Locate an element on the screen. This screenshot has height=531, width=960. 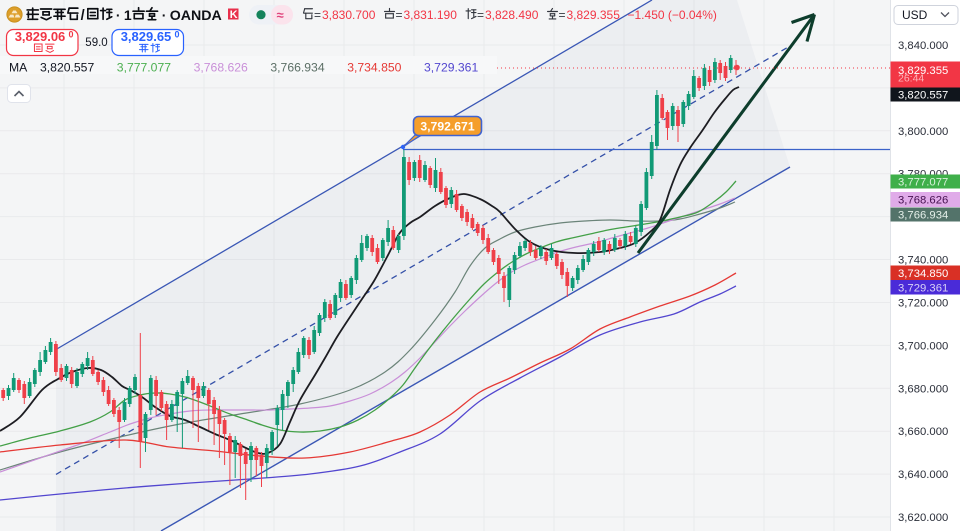
svg-text: −1.450 (−0.04%) is located at coordinates (672, 15).